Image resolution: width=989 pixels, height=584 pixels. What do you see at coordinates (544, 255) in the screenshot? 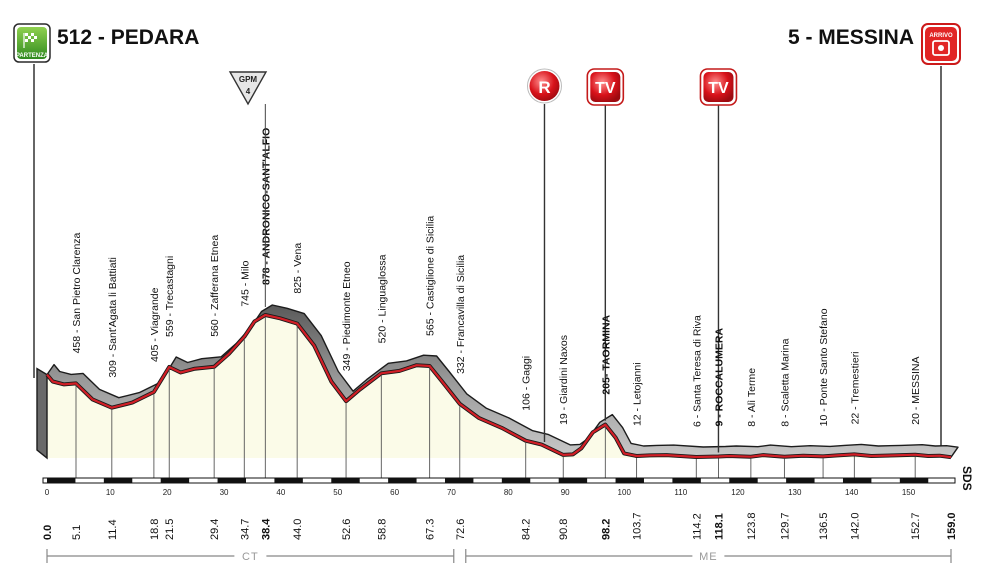
I see `refreshment-marker: R` at bounding box center [544, 255].